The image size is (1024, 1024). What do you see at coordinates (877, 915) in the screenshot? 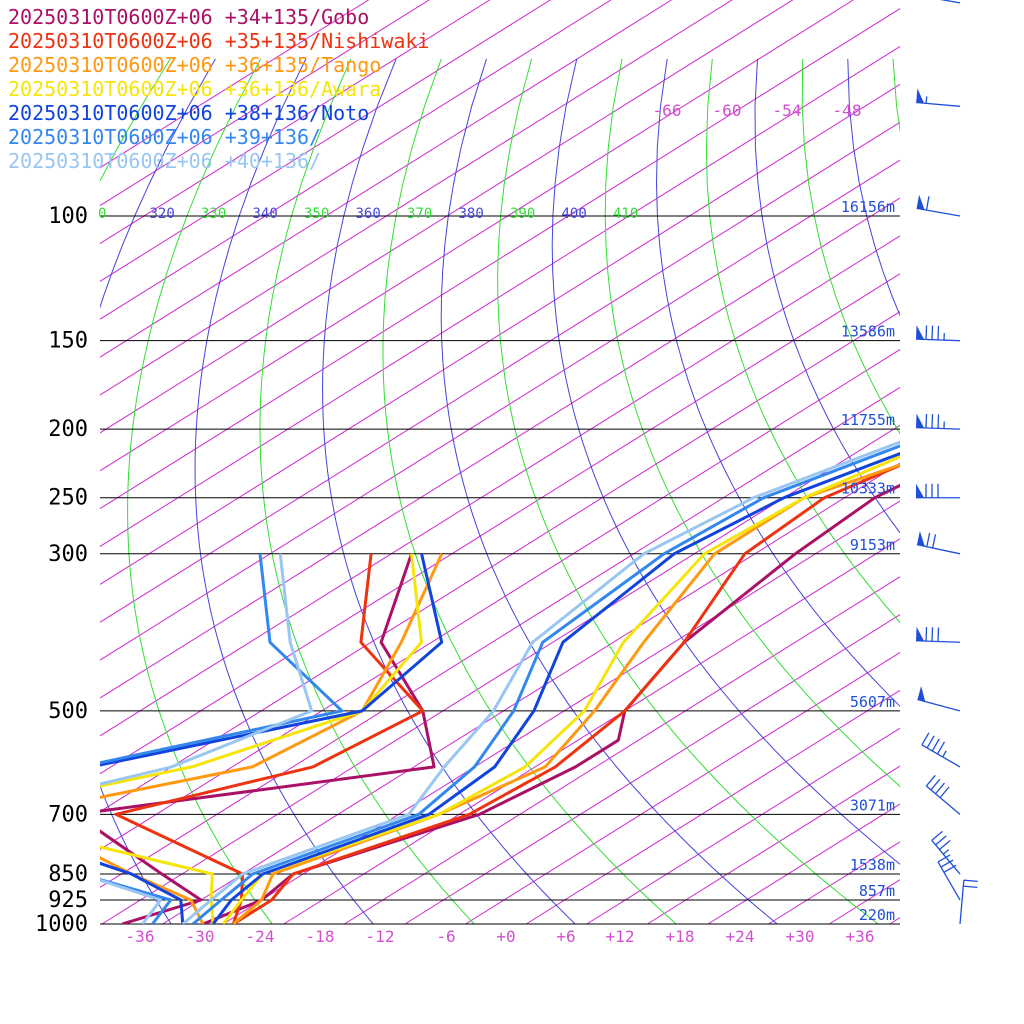
I see `height-label: 220m` at bounding box center [877, 915].